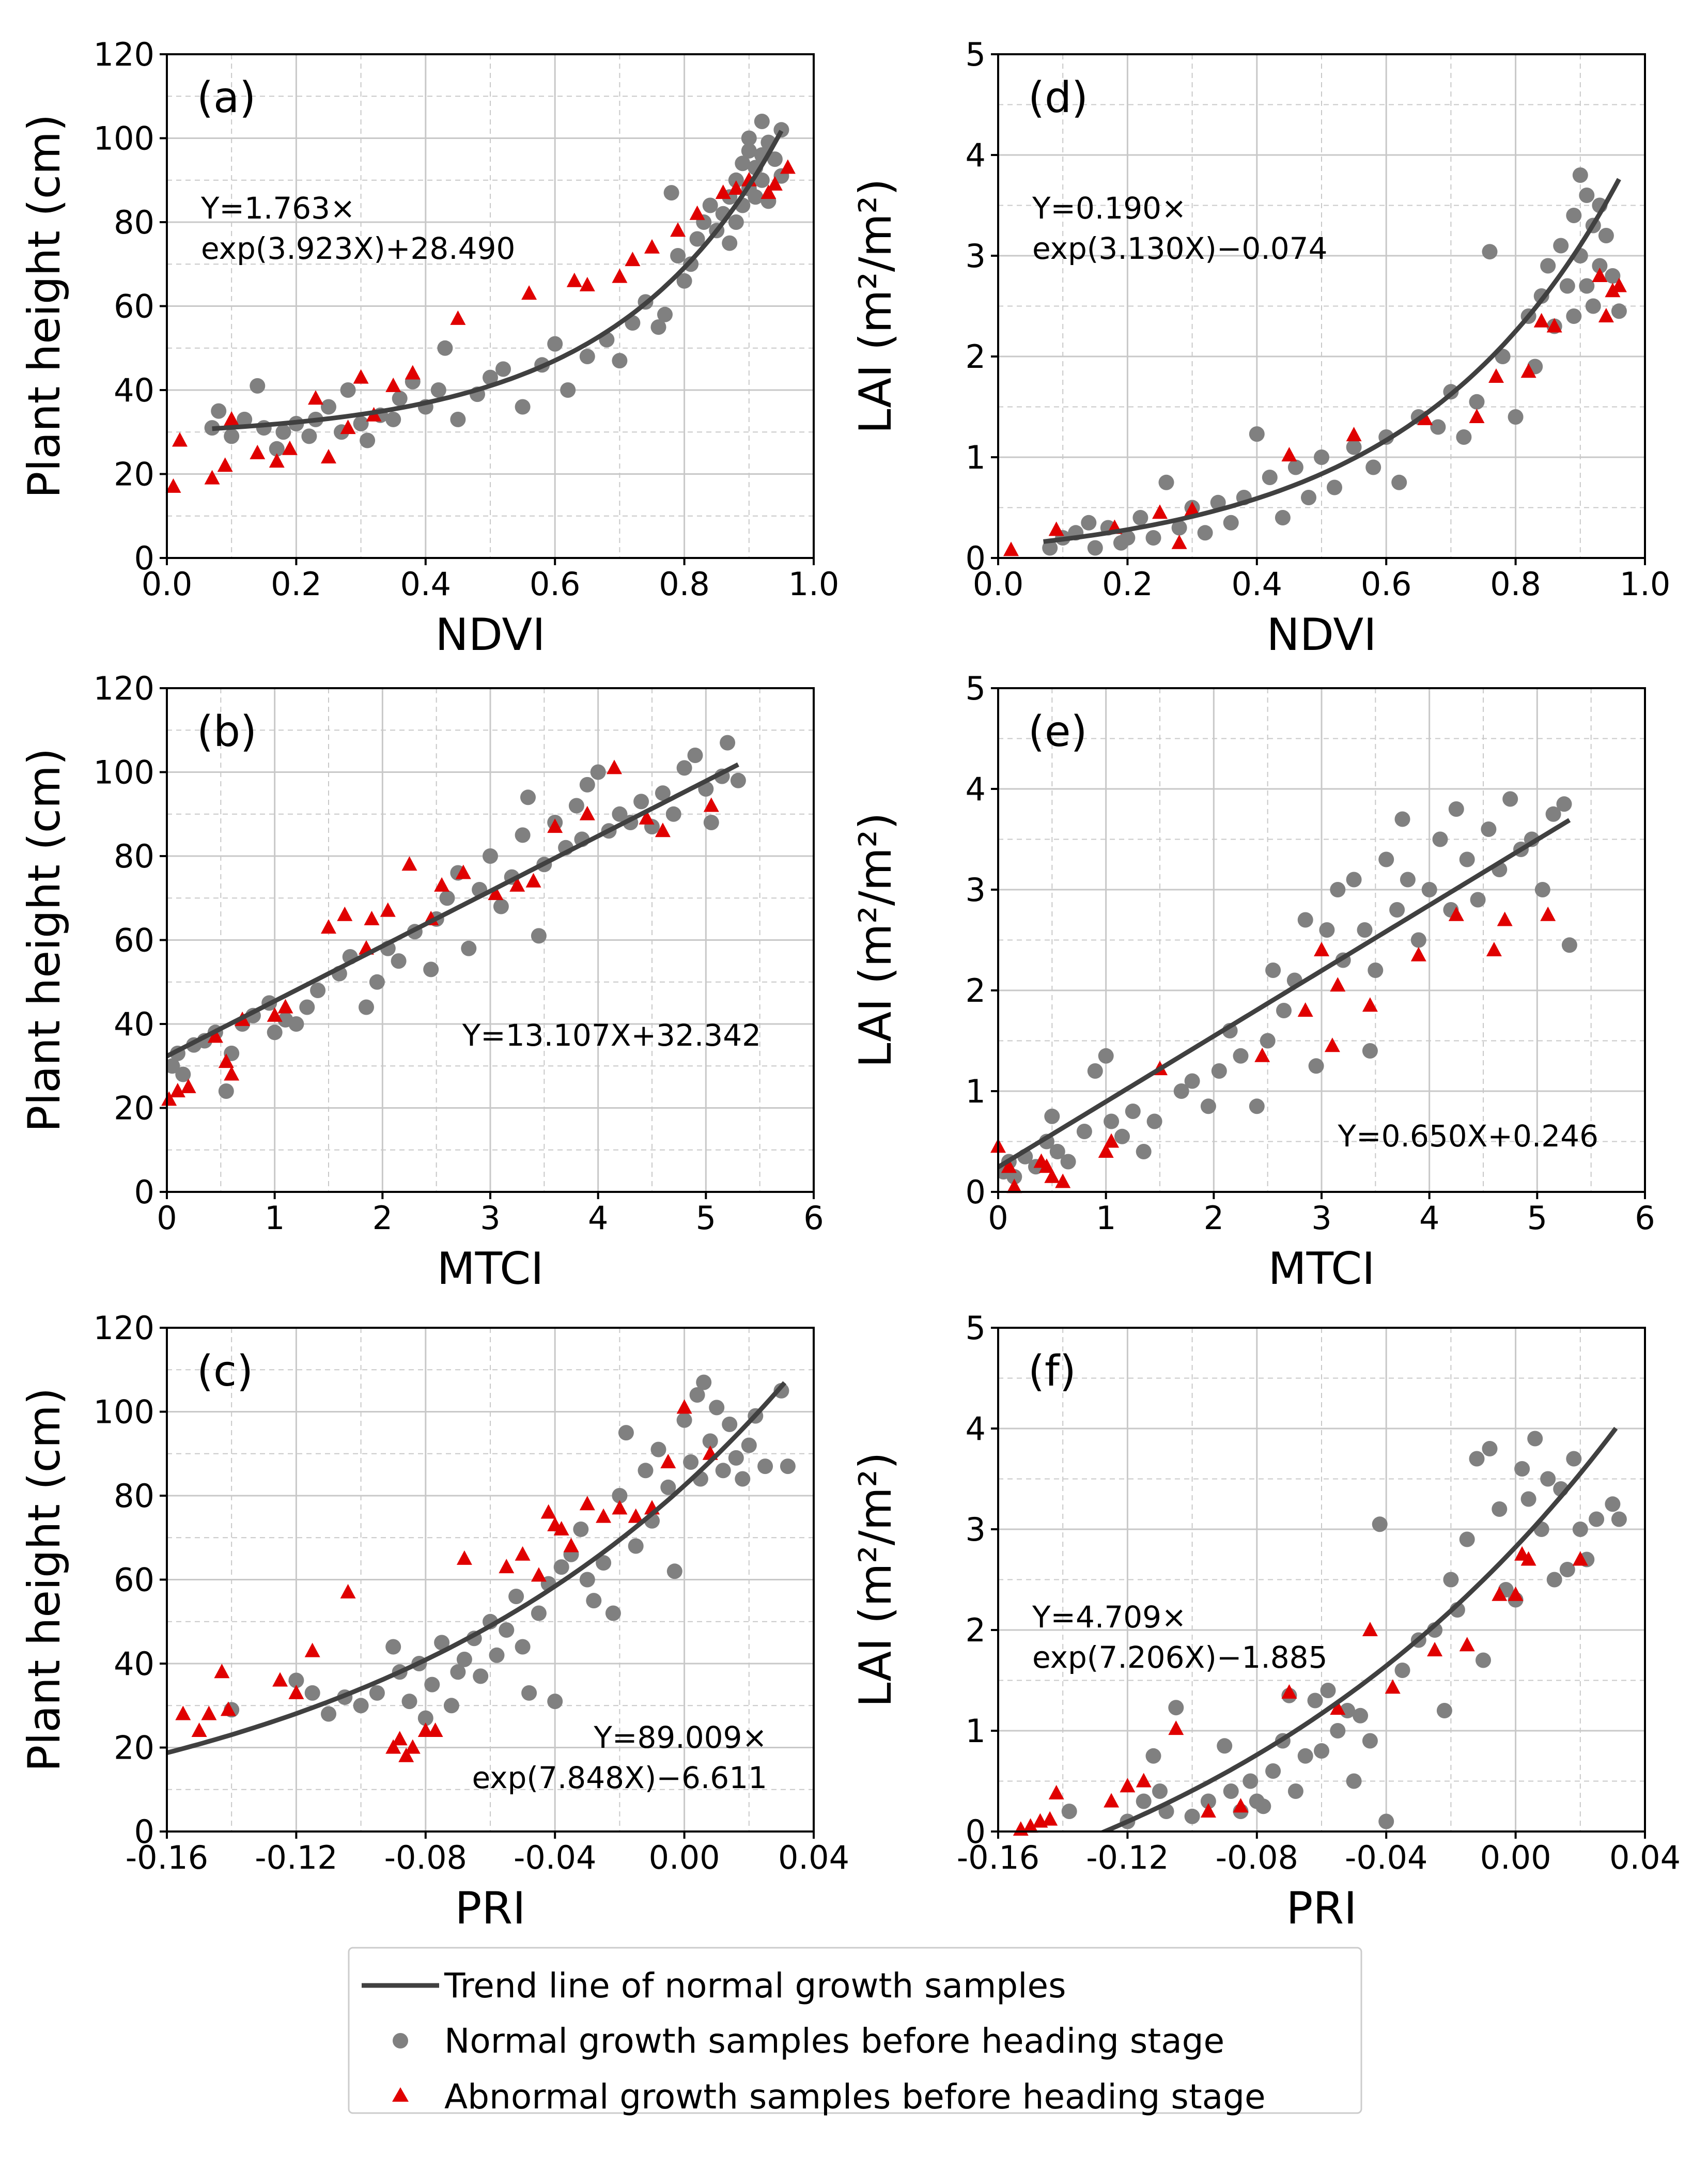 The height and width of the screenshot is (2173, 1708). Describe the element at coordinates (124, 688) in the screenshot. I see `y-tick-label: 120` at that location.